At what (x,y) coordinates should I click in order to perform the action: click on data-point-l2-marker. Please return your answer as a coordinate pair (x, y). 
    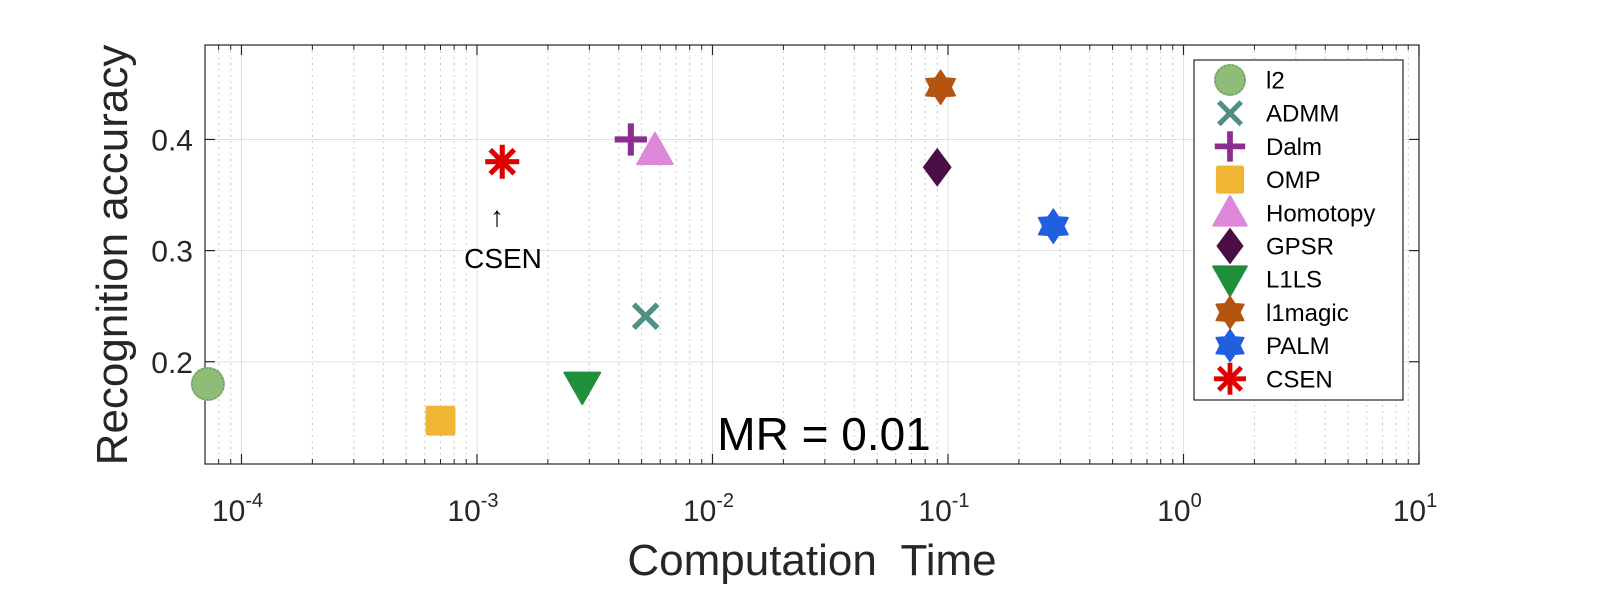
    Looking at the image, I should click on (208, 384).